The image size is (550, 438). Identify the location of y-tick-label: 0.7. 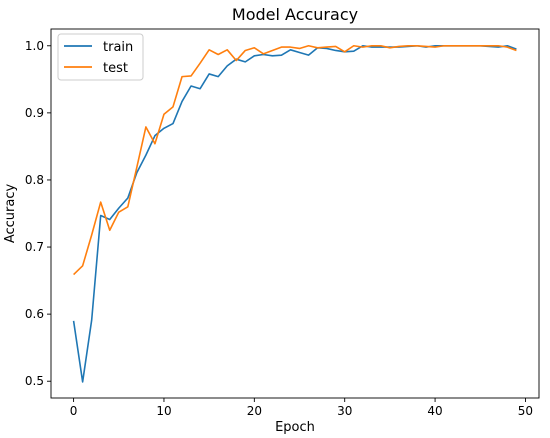
(34, 247).